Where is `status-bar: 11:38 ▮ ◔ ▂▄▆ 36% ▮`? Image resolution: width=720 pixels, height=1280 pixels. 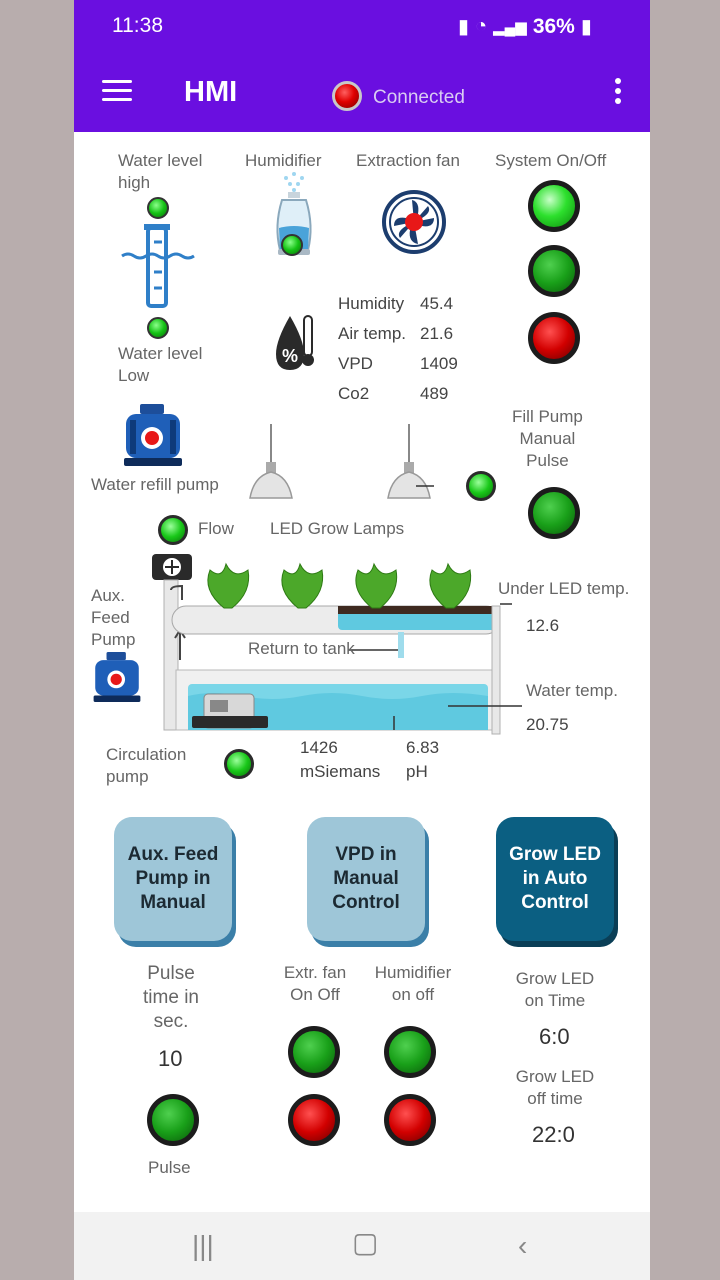
status-bar: 11:38 ▮ ◔ ▂▄▆ 36% ▮ is located at coordinates (362, 25).